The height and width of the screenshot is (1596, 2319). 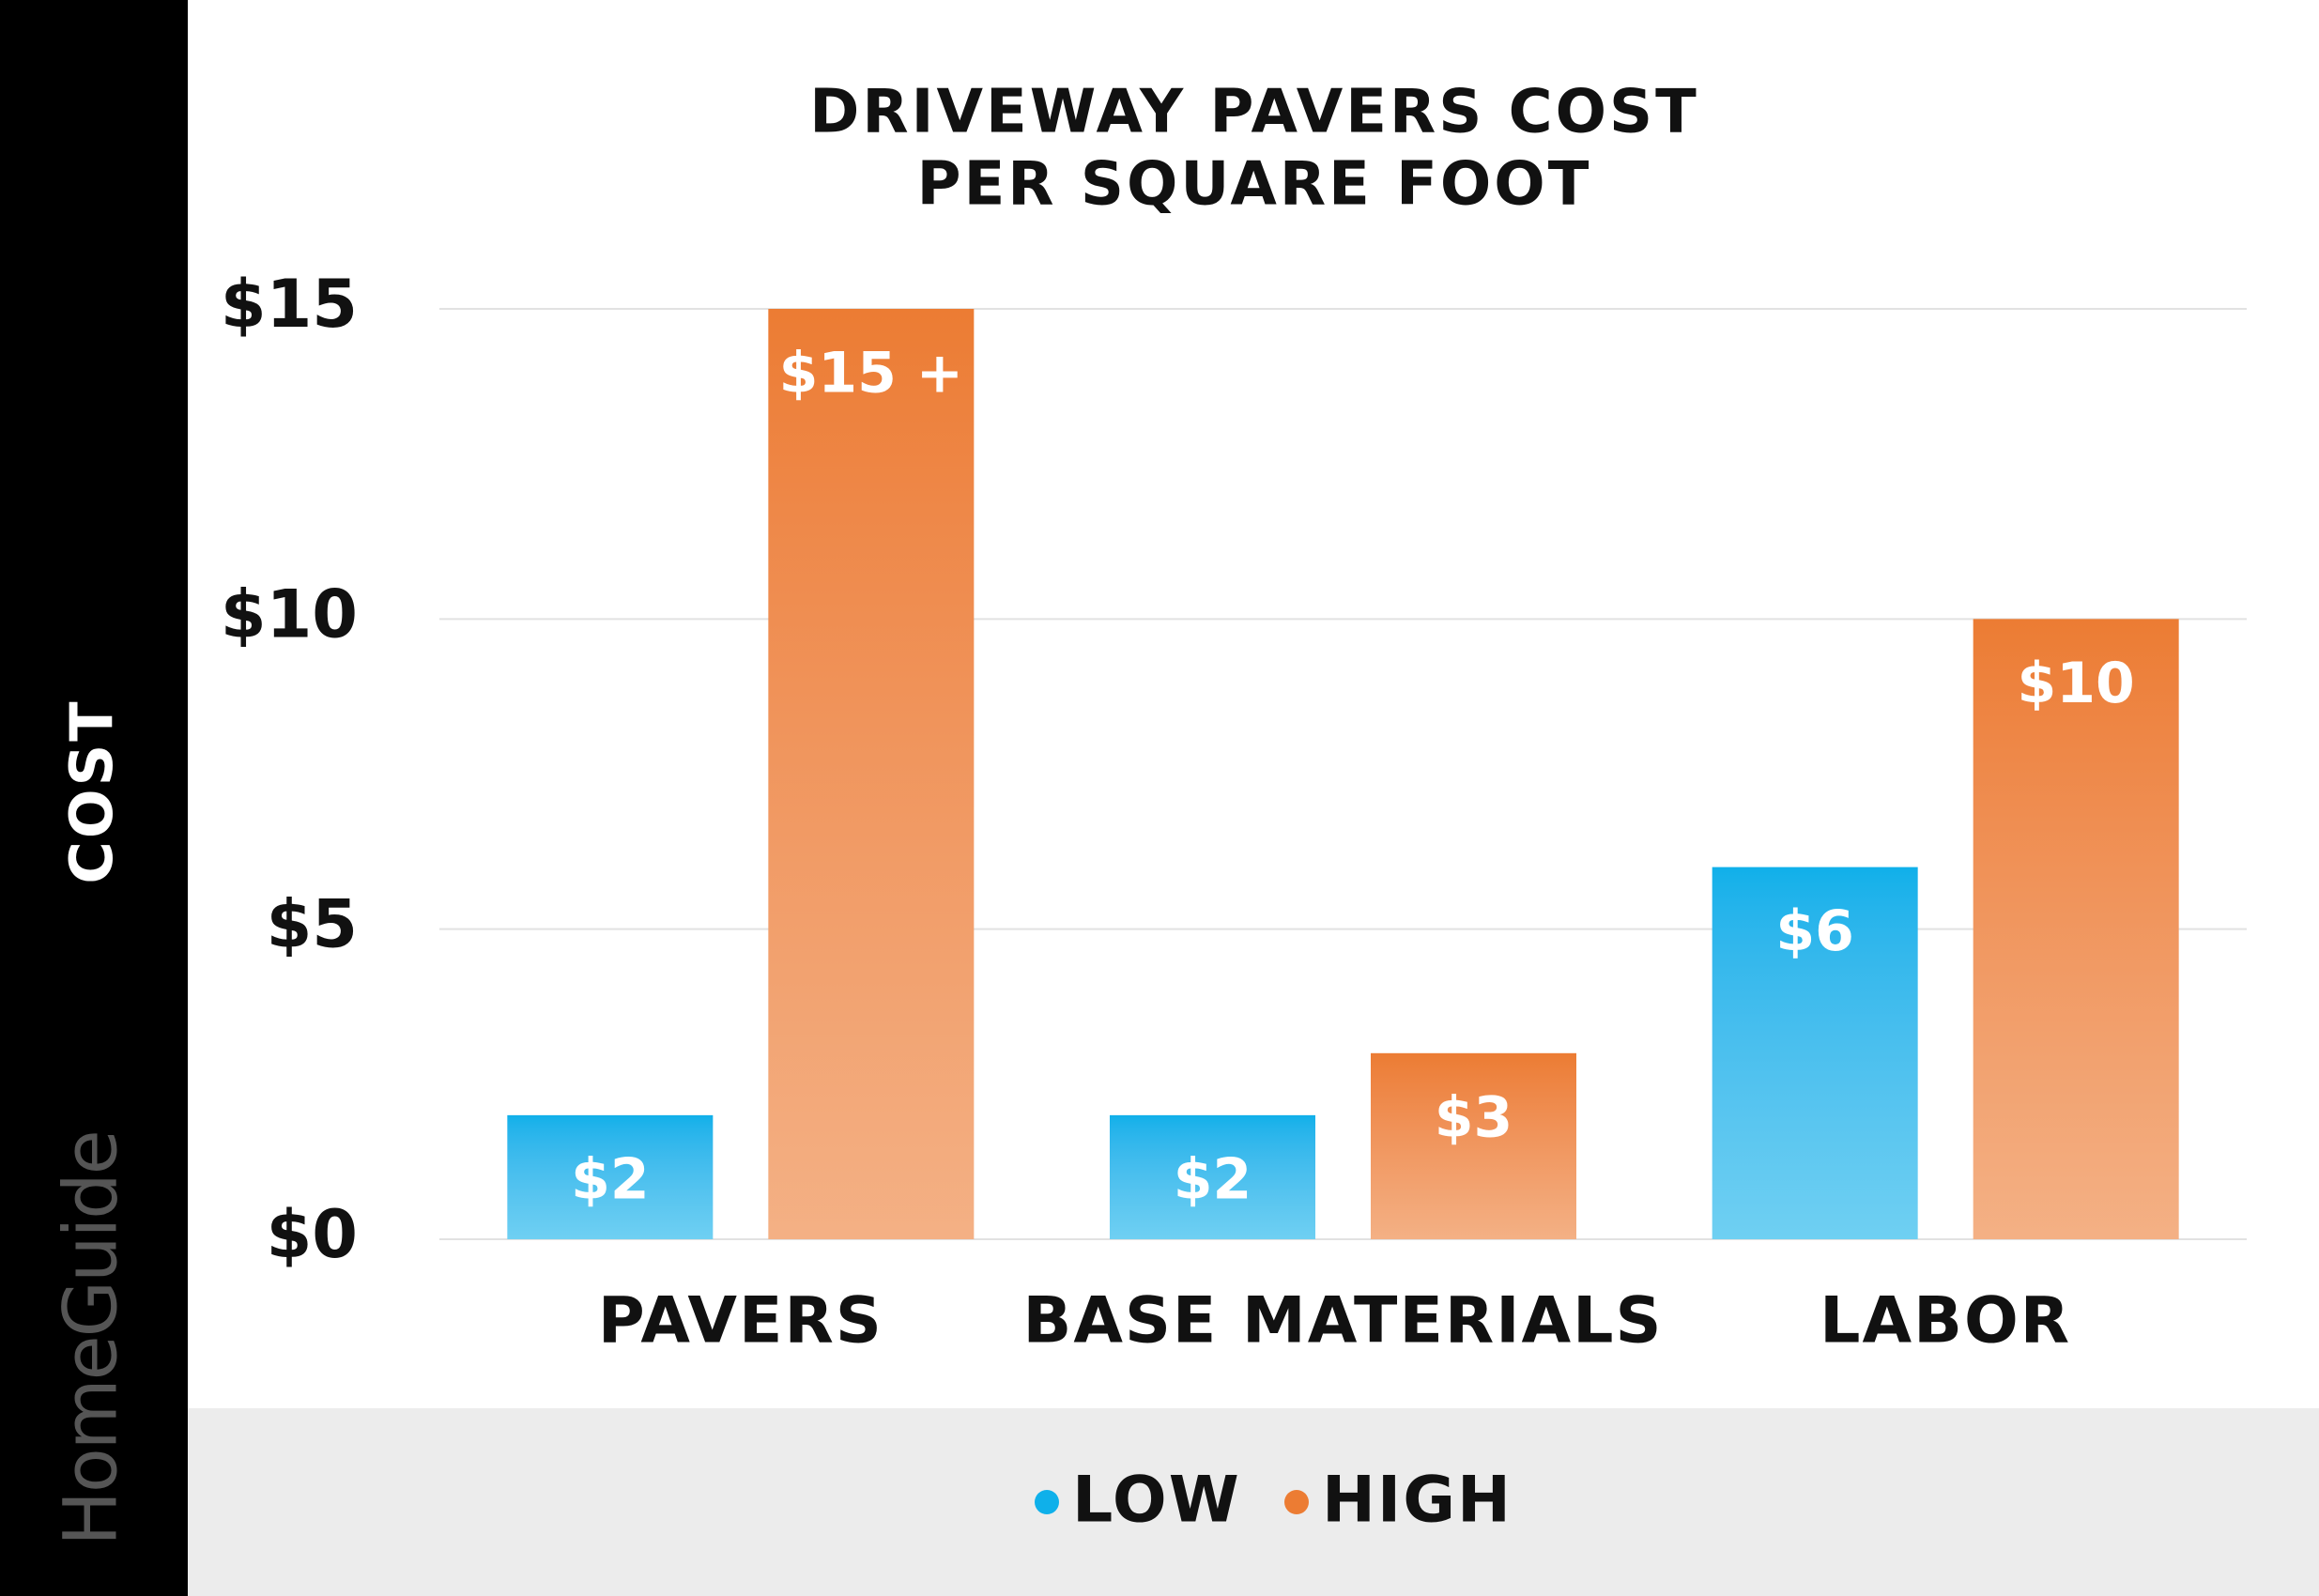 What do you see at coordinates (1254, 185) in the screenshot?
I see `chart-title: PER SQUARE FOOT` at bounding box center [1254, 185].